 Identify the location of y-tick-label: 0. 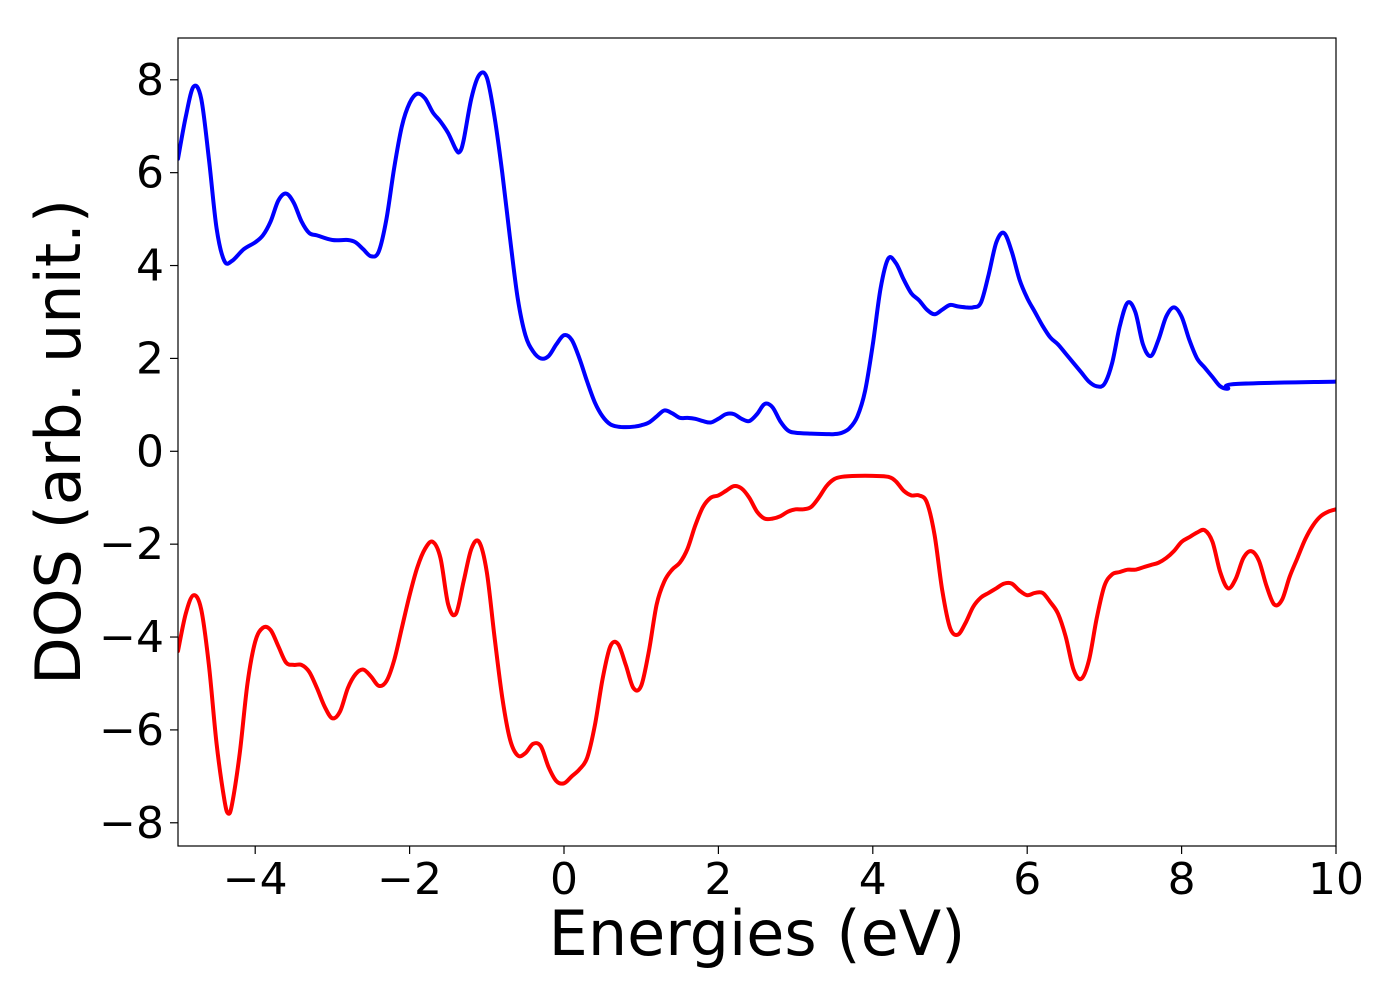
(150, 451).